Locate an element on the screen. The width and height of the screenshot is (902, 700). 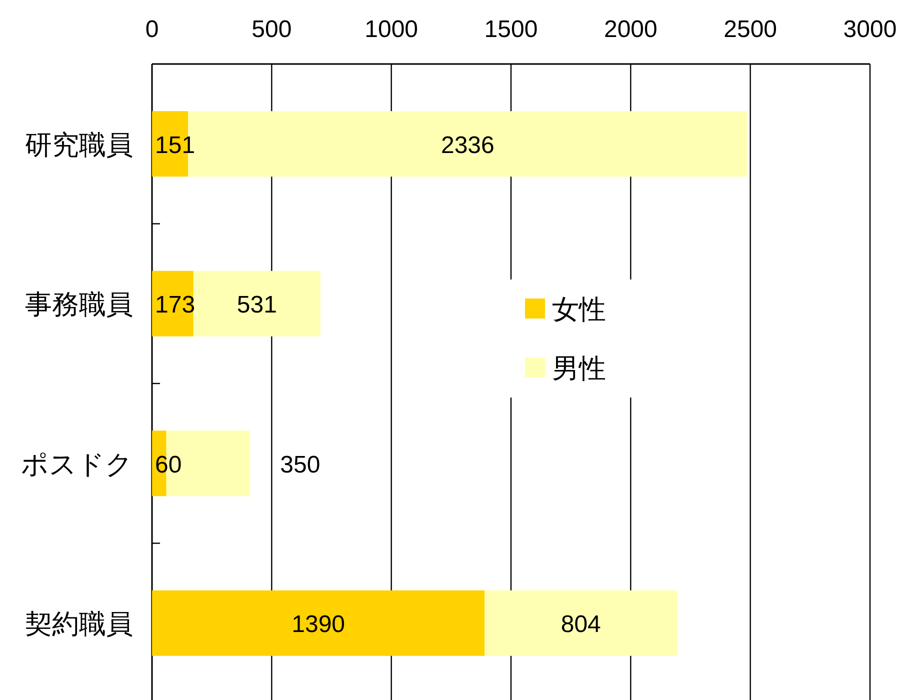
legend-label: 女性 is located at coordinates (579, 309).